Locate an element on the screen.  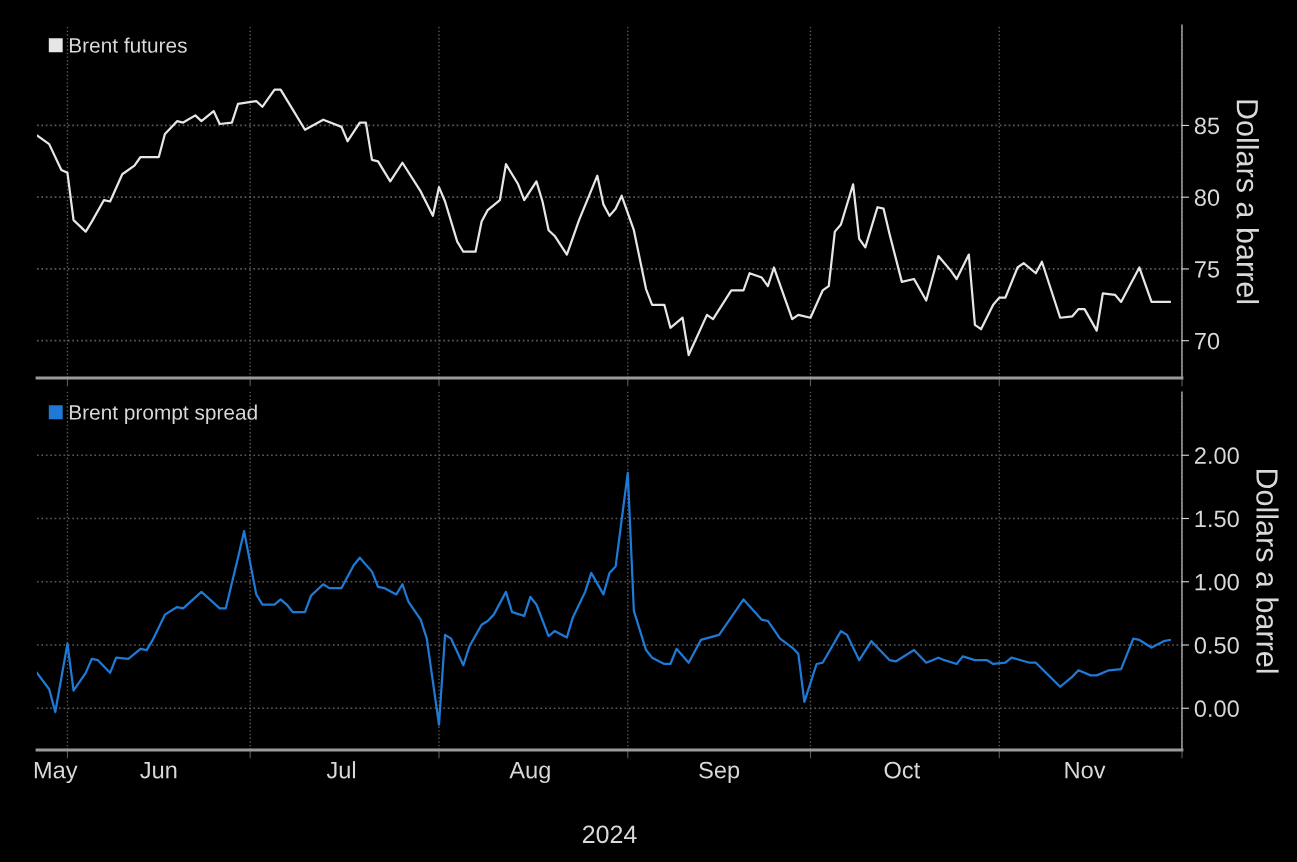
y-tick-label: 2.00 is located at coordinates (1216, 456).